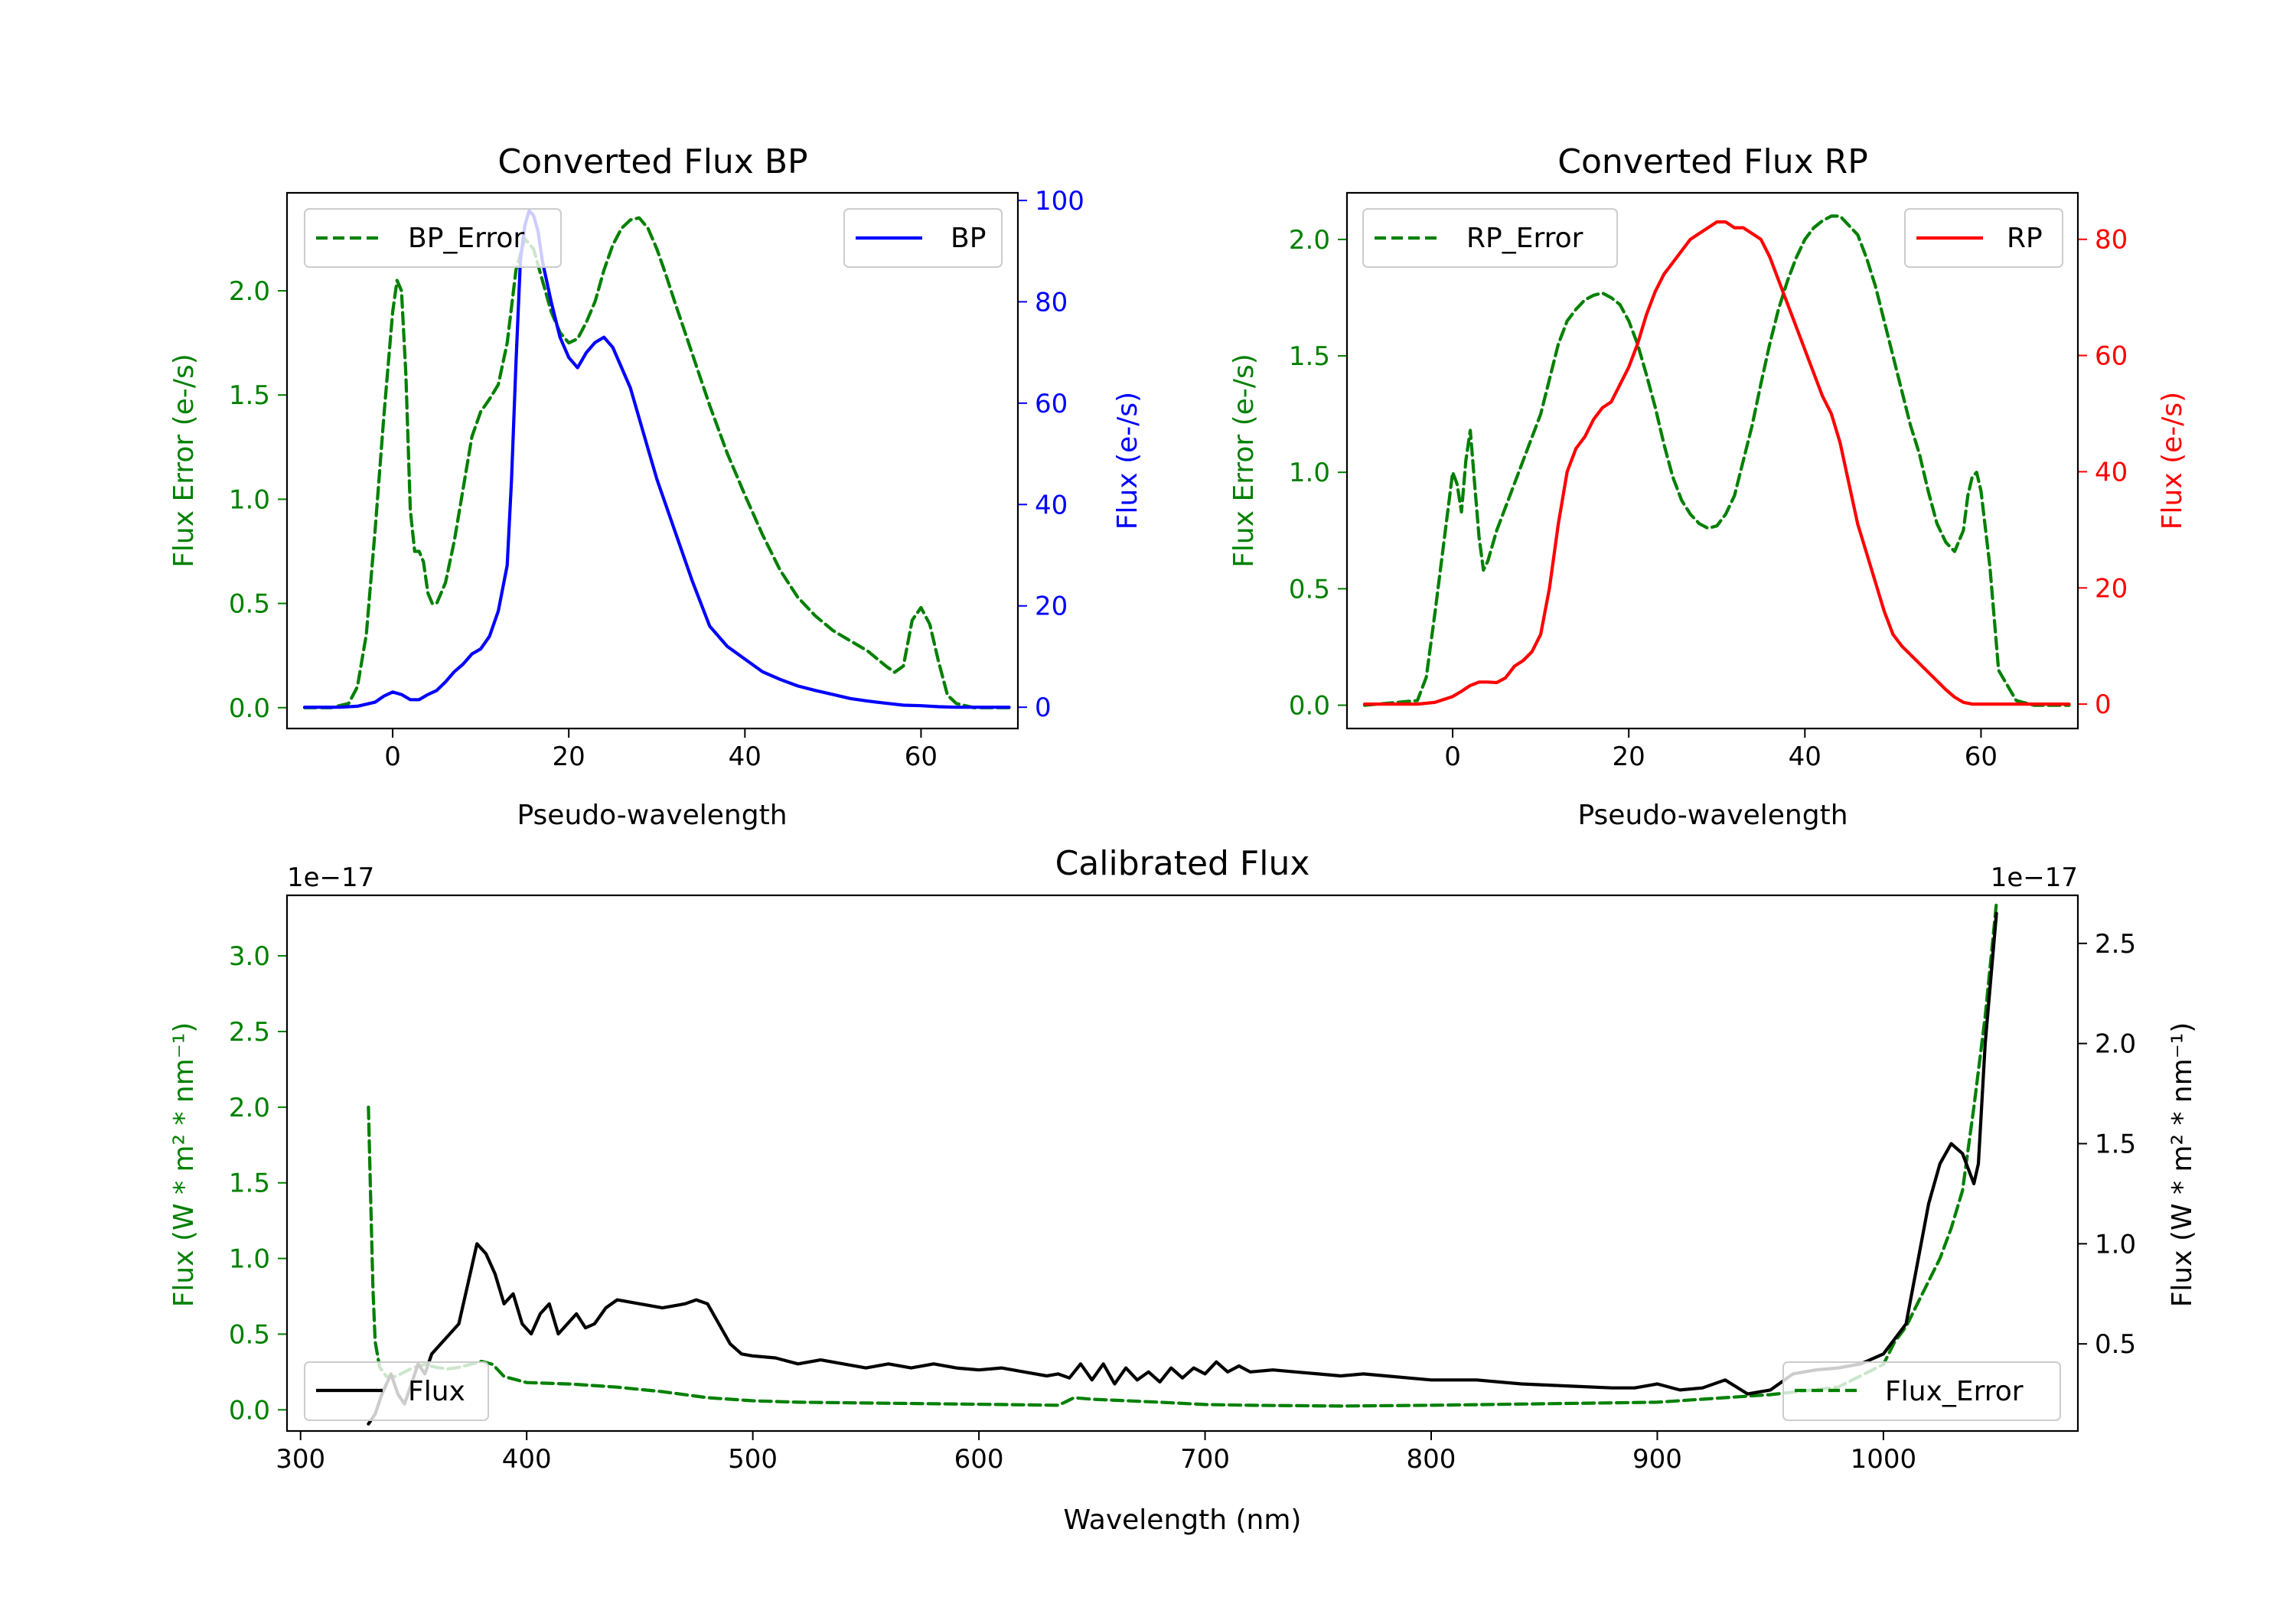  I want to click on bp-ylabel-left: Flux Error (e-/s), so click(184, 461).